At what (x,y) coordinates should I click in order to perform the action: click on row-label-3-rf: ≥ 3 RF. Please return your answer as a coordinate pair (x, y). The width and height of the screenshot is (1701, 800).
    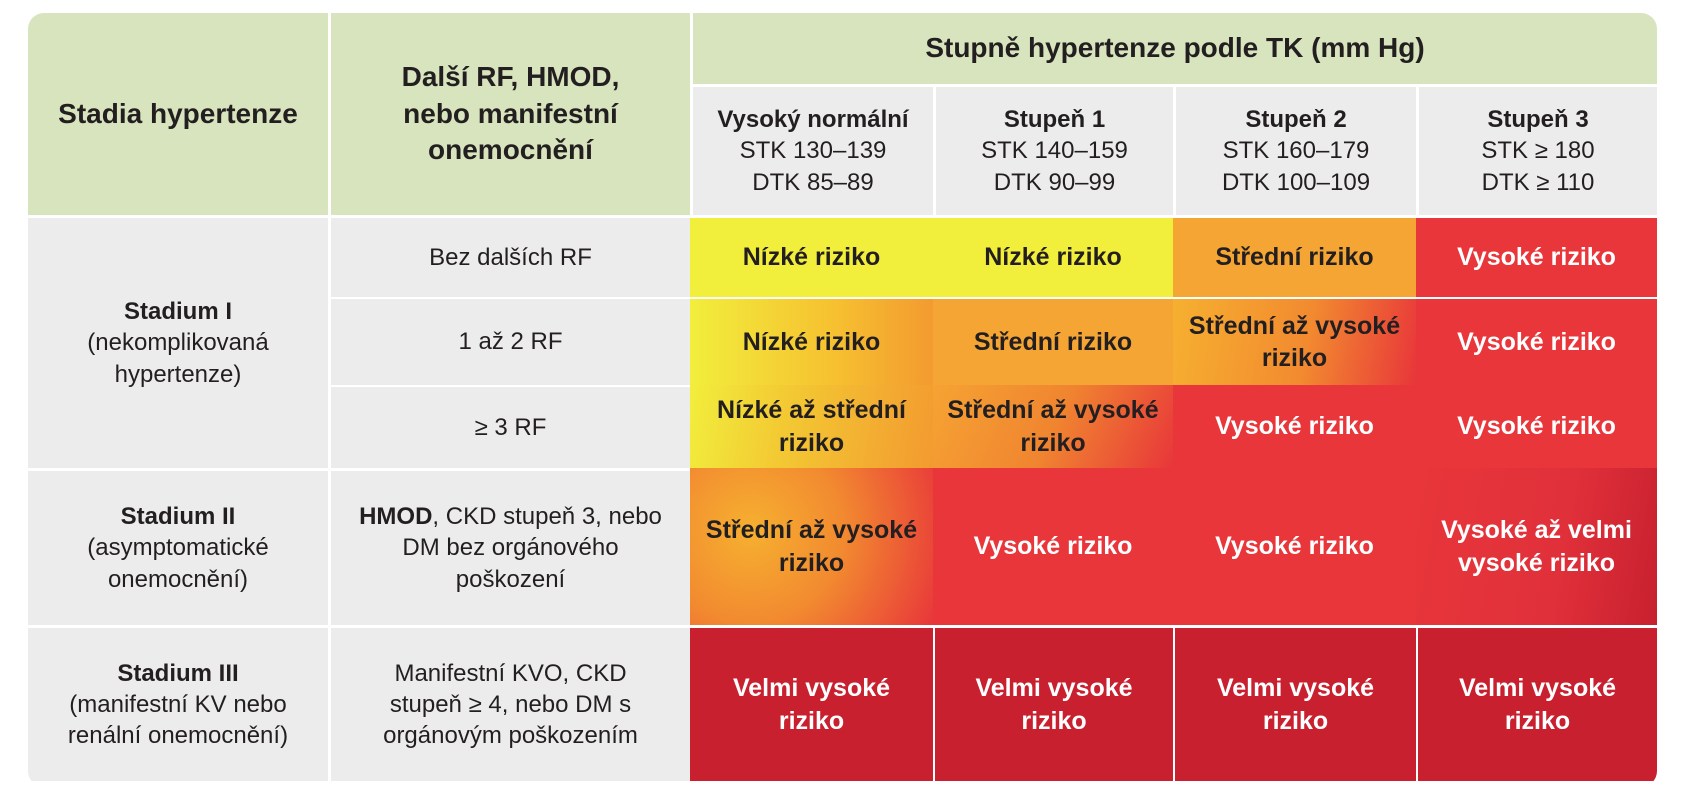
    Looking at the image, I should click on (509, 426).